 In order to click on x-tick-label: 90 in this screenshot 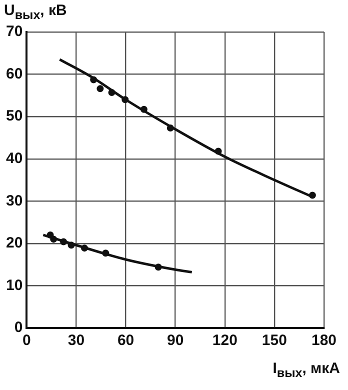, I will do `click(175, 341)`.